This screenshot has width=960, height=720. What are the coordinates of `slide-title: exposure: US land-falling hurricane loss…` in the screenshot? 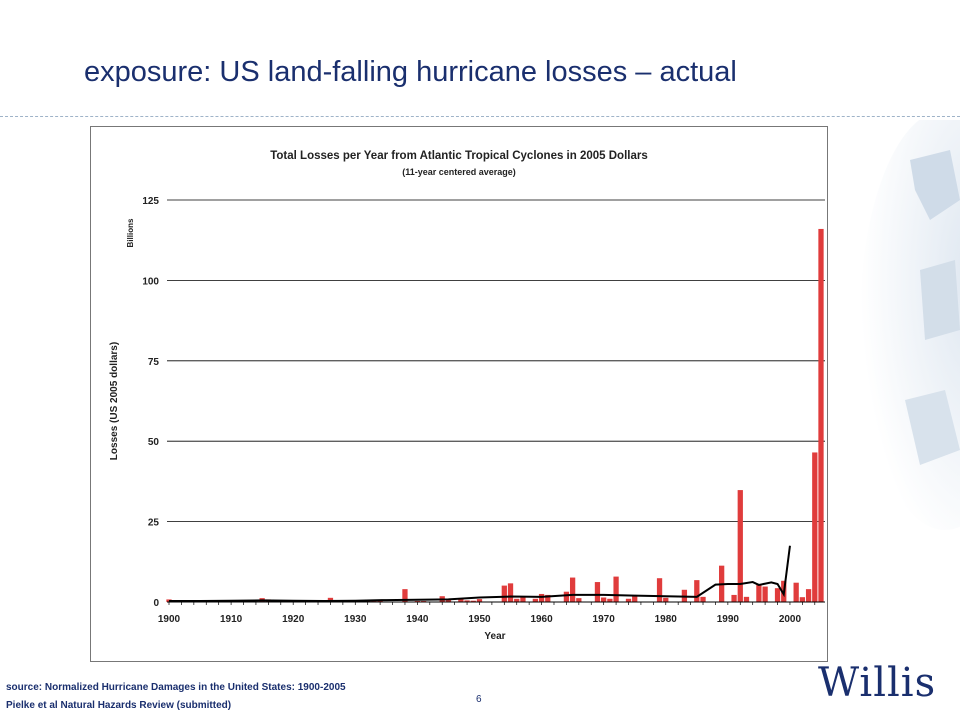 It's located at (410, 72).